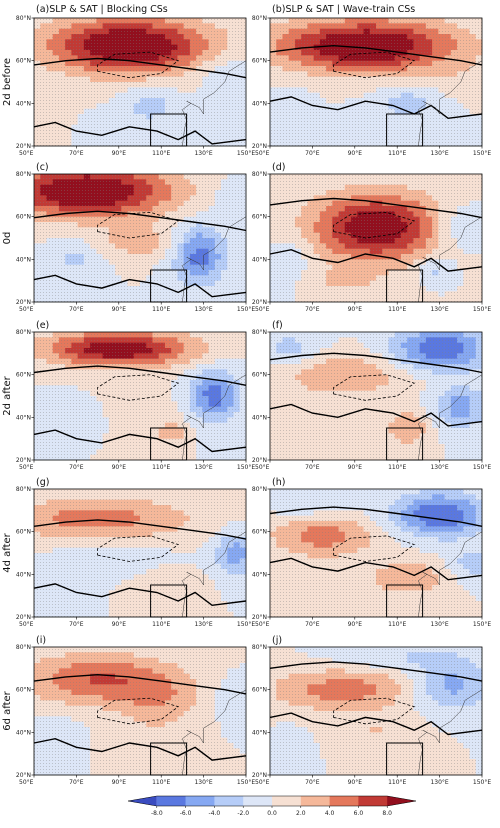 This screenshot has height=828, width=500. What do you see at coordinates (343, 9) in the screenshot?
I see `panel-title: (b)SLP & SAT | Wave-train CSs` at bounding box center [343, 9].